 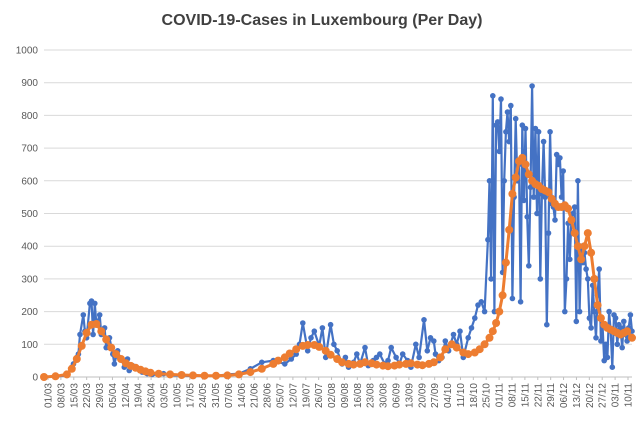 What do you see at coordinates (358, 395) in the screenshot?
I see `x-tick-label: 16/08` at bounding box center [358, 395].